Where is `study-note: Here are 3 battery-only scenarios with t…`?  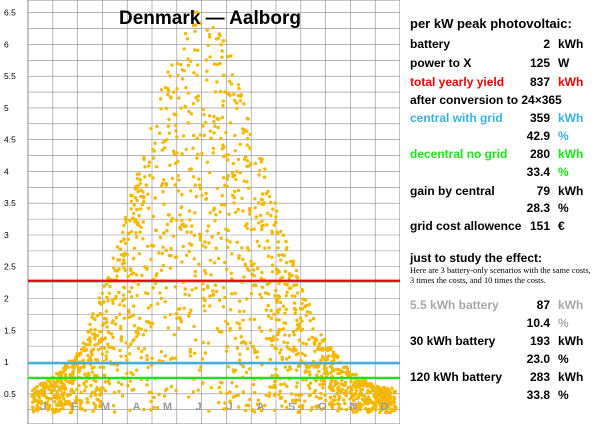
study-note: Here are 3 battery-only scenarios with t… is located at coordinates (500, 275).